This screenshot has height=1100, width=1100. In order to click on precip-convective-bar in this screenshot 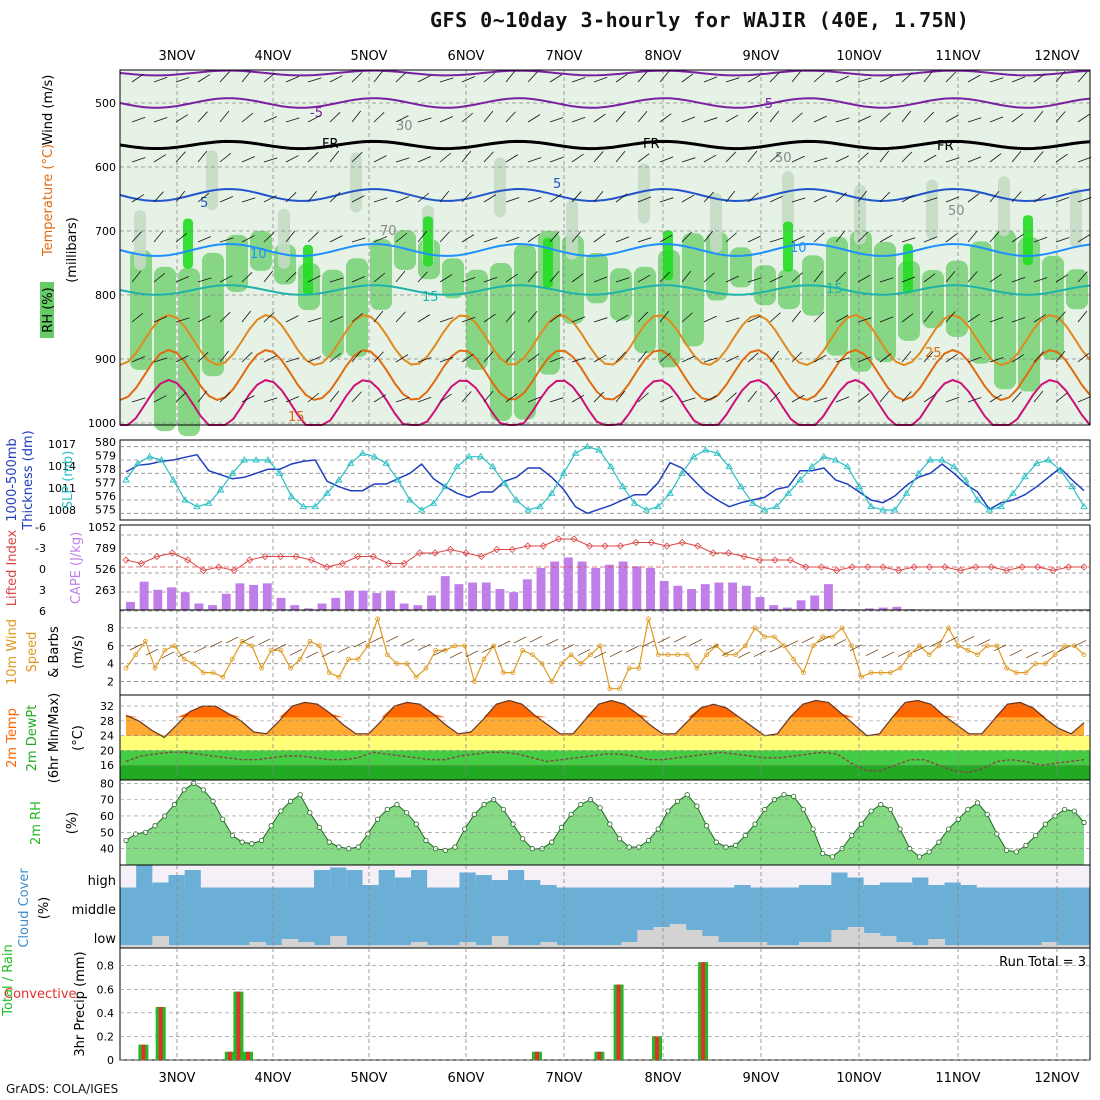, I will do `click(229, 1055)`.